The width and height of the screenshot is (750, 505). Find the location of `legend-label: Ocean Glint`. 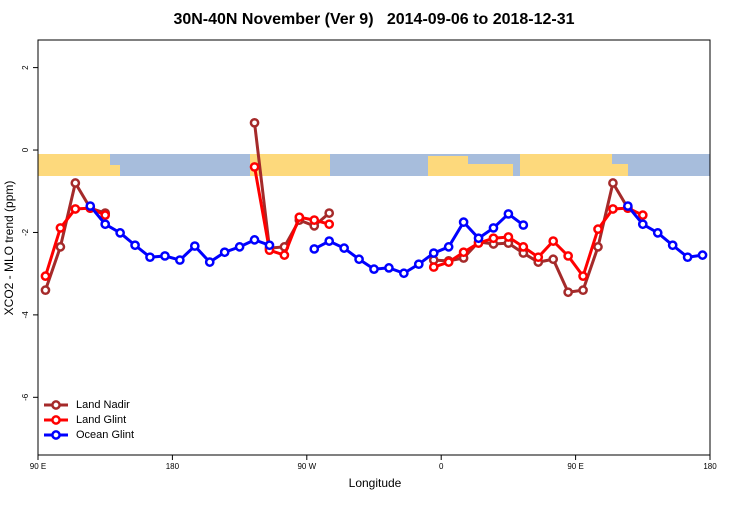

legend-label: Ocean Glint is located at coordinates (105, 435).